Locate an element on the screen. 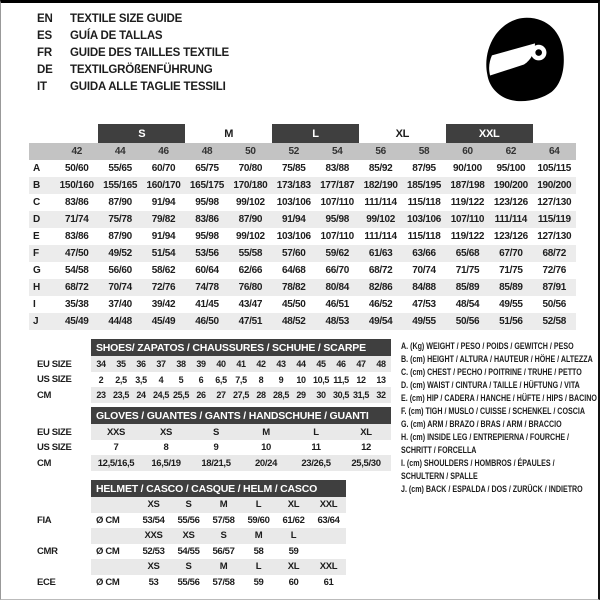  size-value-cell: 67/70 is located at coordinates (511, 253).